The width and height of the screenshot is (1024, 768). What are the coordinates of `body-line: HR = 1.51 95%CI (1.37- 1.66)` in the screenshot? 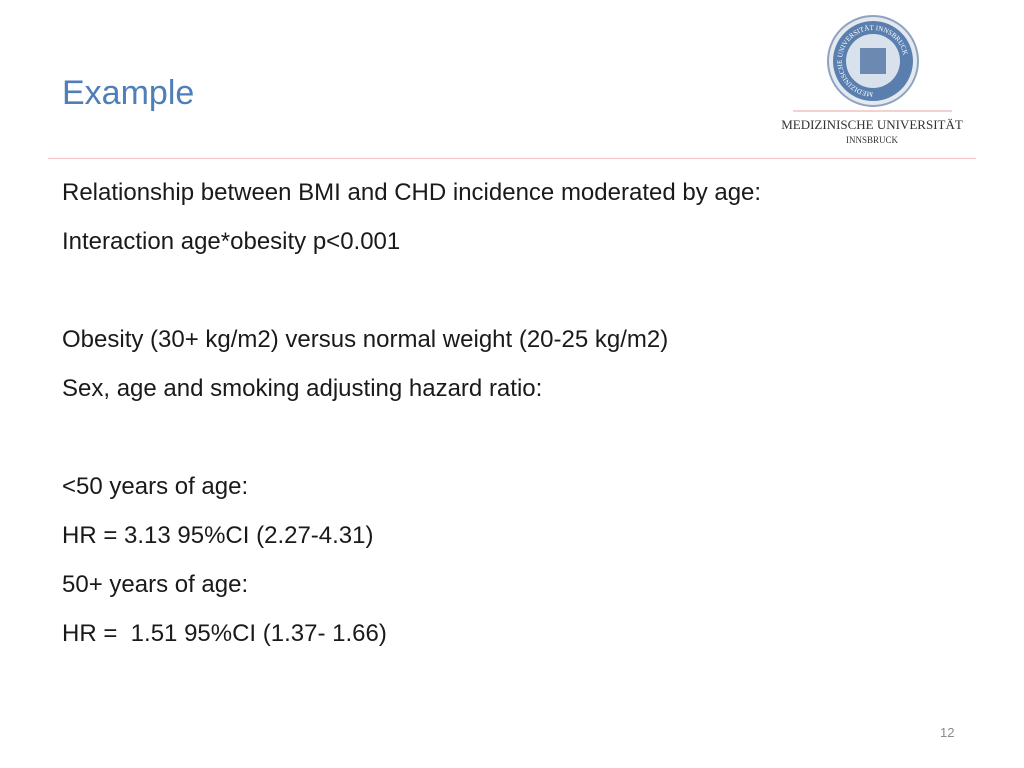 It's located at (224, 633).